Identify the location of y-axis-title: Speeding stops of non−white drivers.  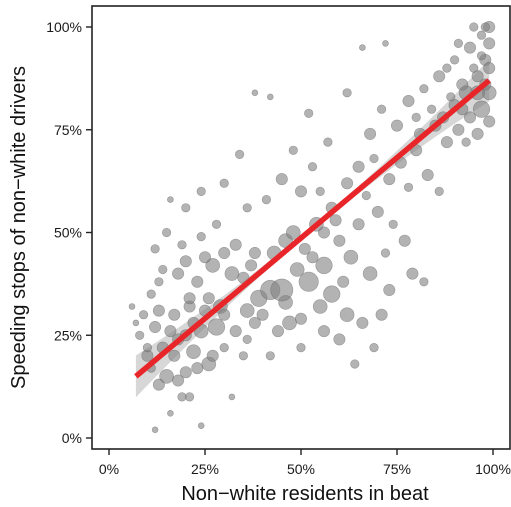
(19, 227).